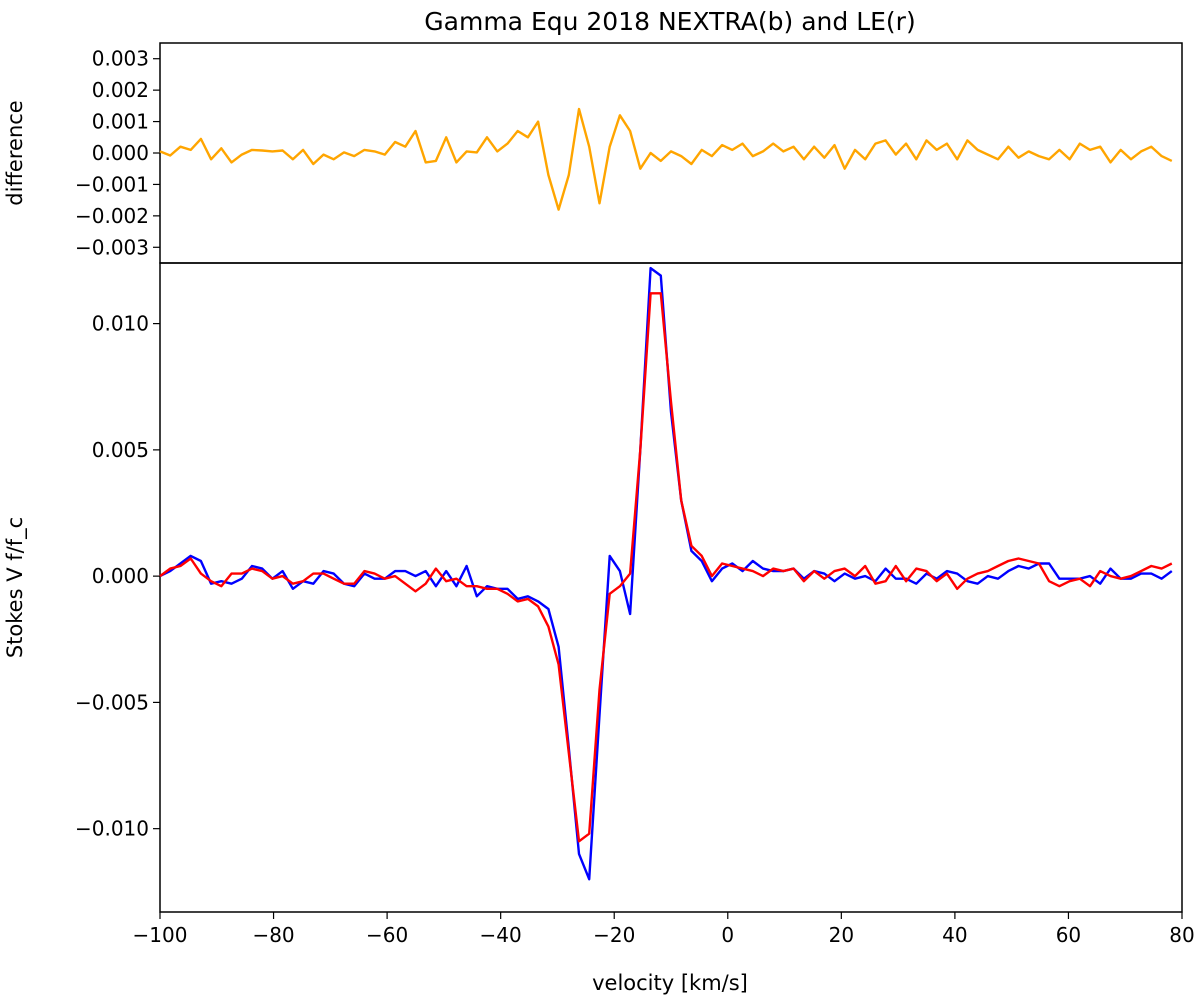 The height and width of the screenshot is (1000, 1200). I want to click on x-tick-label: −100, so click(160, 935).